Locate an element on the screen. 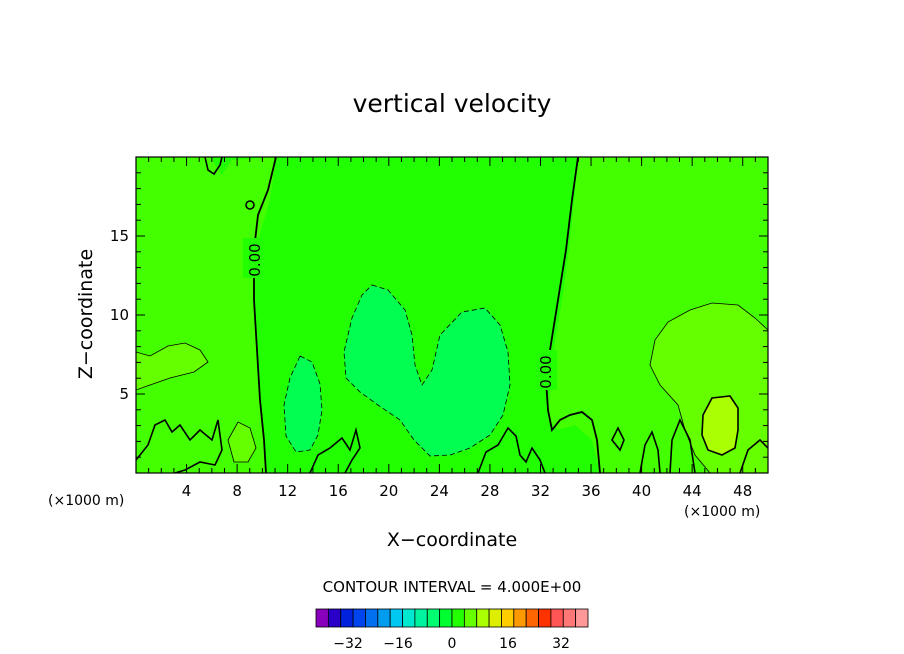 The image size is (904, 654). colorbar is located at coordinates (452, 618).